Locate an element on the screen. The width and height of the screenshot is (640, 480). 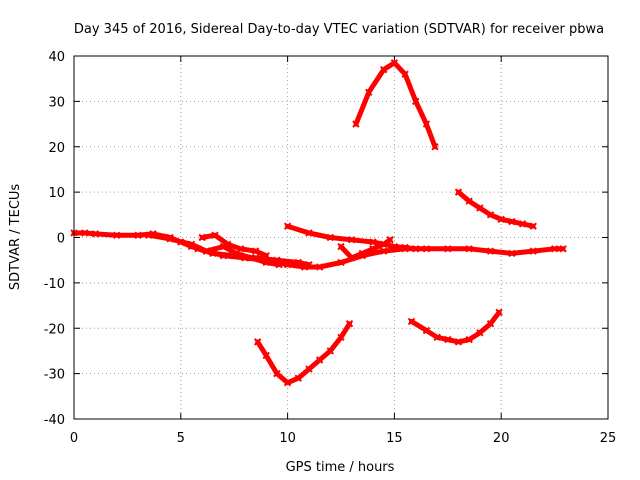
y-tick-label: -20 is located at coordinates (54, 329).